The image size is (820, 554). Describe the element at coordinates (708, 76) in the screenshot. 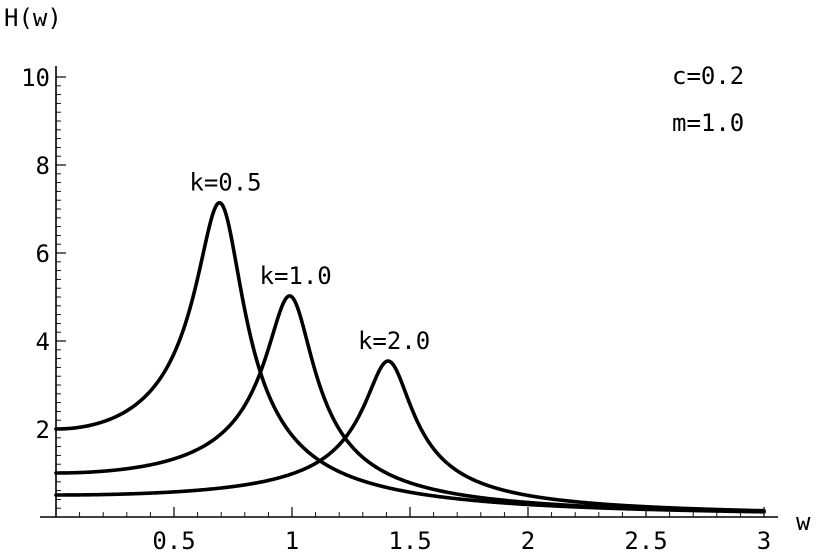

I see `parameter-annotation: c=0.2` at that location.